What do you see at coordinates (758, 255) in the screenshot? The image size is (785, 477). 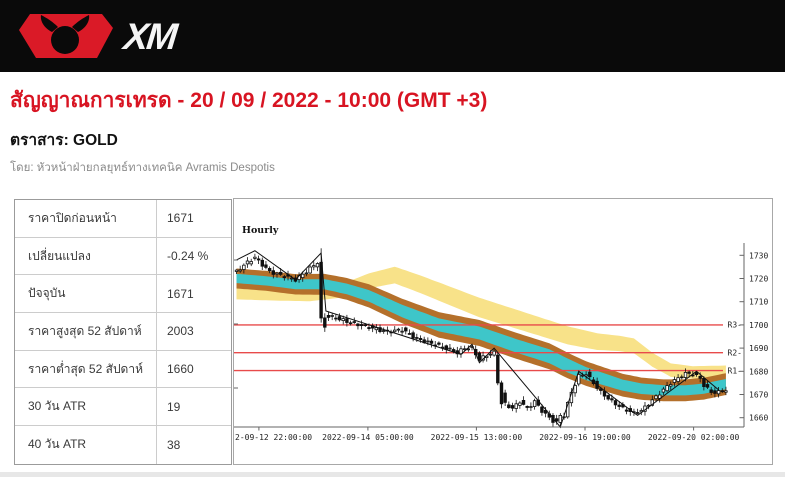 I see `y-axis-label: 1730` at bounding box center [758, 255].